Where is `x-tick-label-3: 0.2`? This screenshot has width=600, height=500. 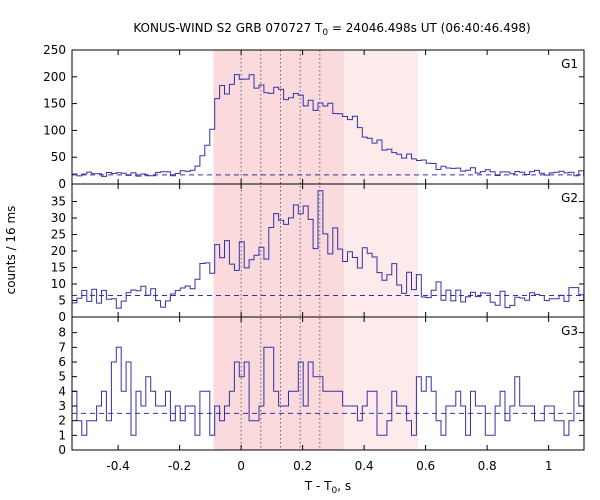 x-tick-label-3: 0.2 is located at coordinates (302, 466).